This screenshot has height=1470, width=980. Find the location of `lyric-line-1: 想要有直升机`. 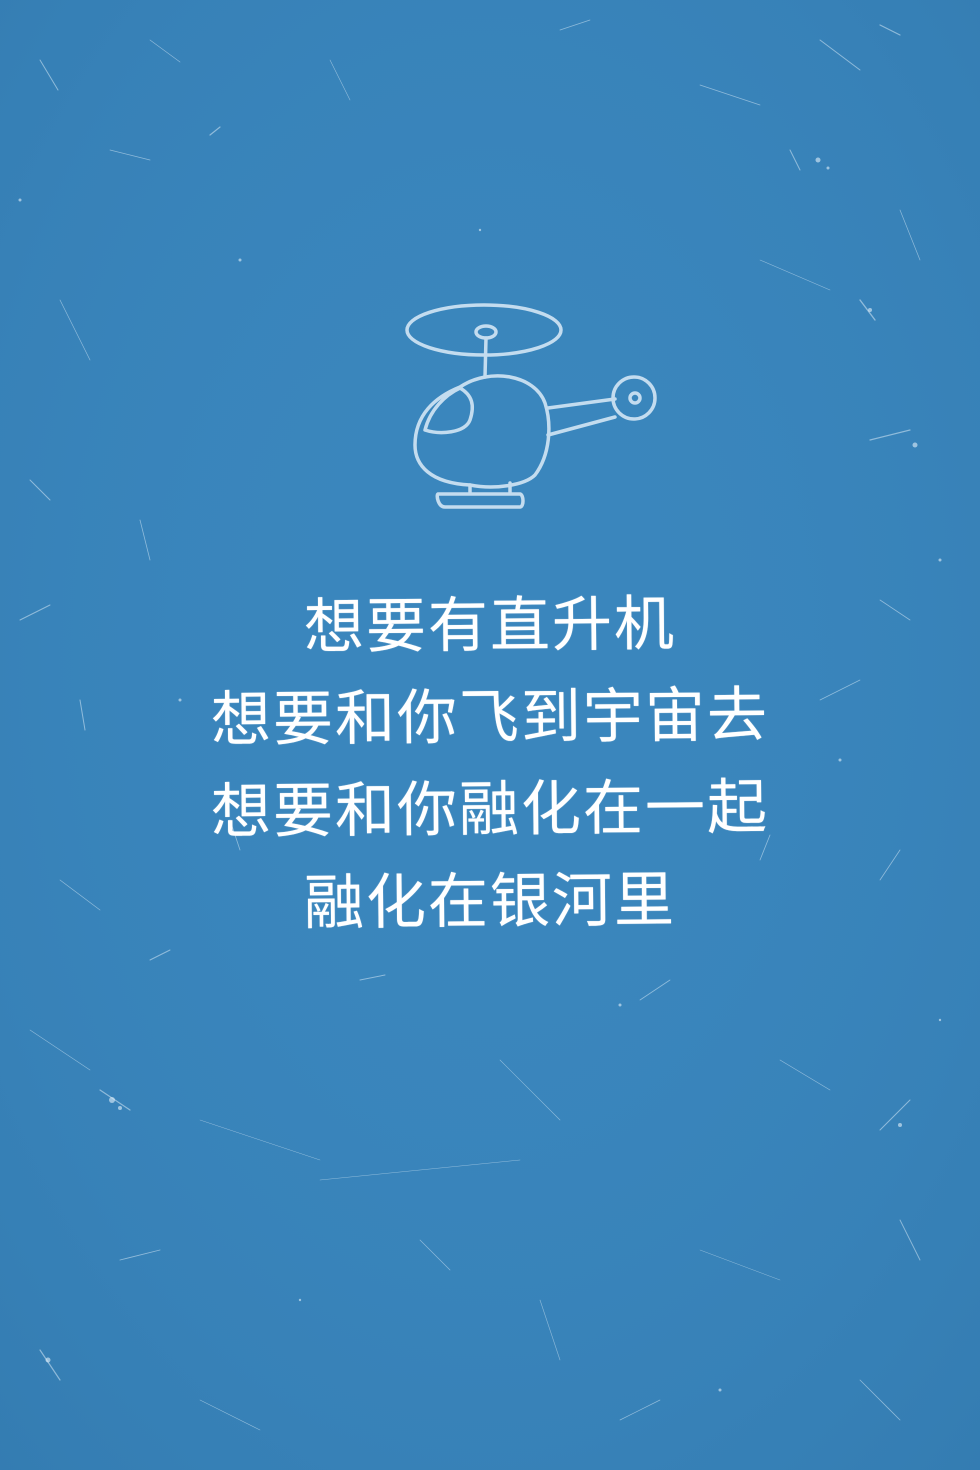

lyric-line-1: 想要有直升机 is located at coordinates (490, 626).